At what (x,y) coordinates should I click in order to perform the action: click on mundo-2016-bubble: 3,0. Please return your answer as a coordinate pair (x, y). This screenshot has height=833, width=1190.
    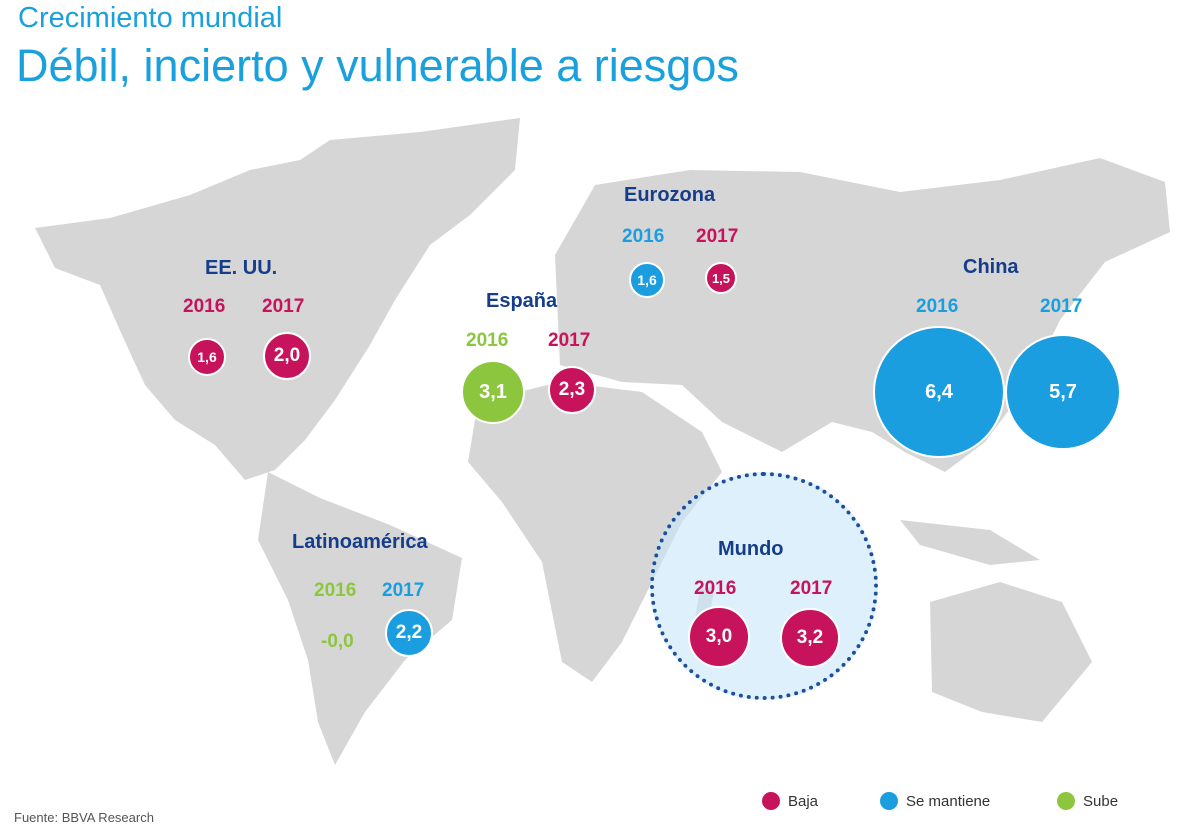
    Looking at the image, I should click on (719, 637).